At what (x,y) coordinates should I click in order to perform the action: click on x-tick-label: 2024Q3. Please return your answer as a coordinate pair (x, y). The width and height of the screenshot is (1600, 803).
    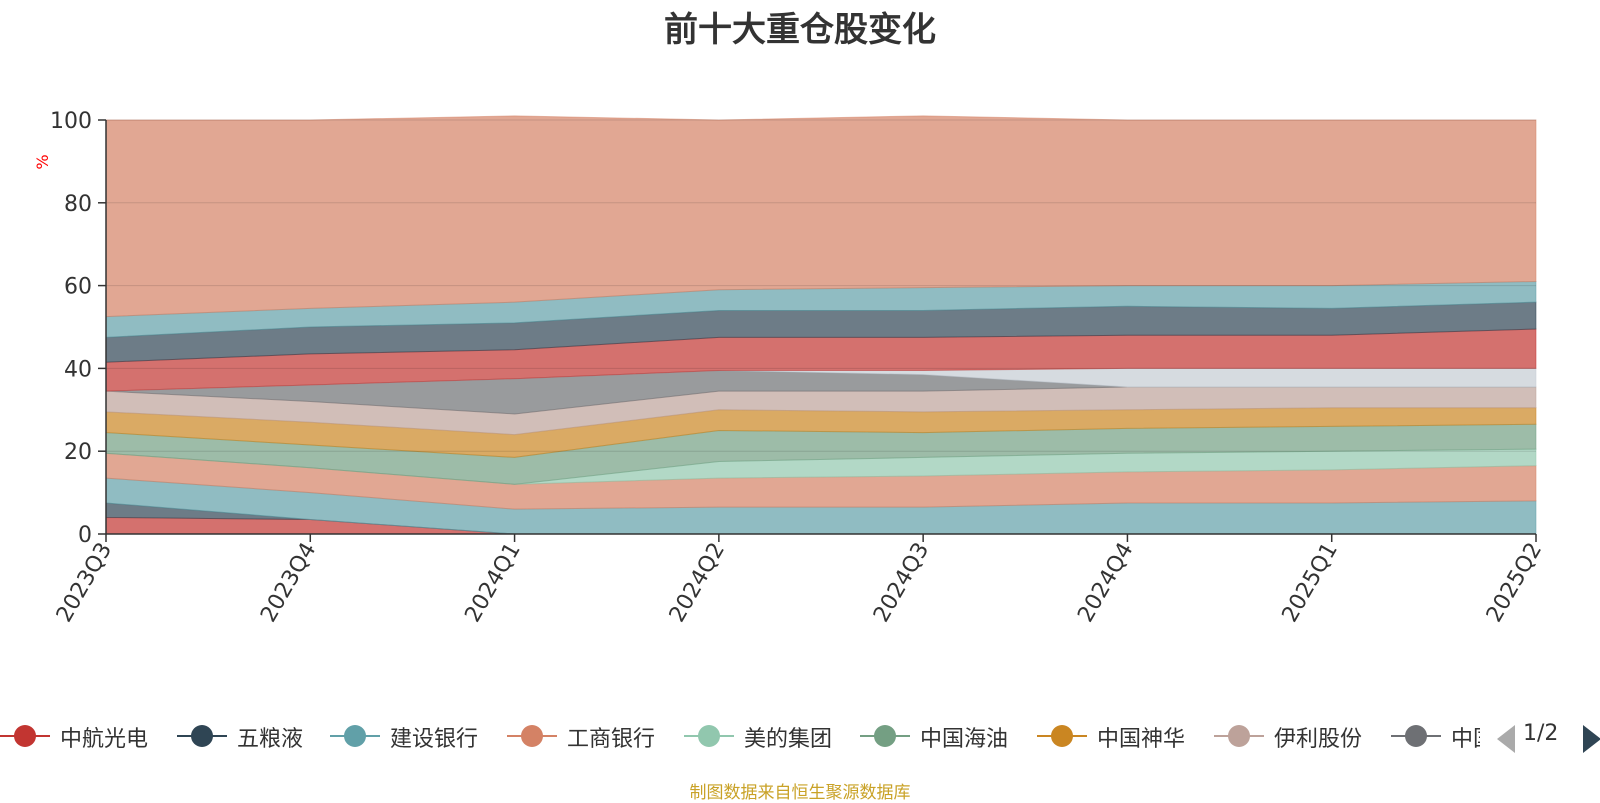
    Looking at the image, I should click on (901, 583).